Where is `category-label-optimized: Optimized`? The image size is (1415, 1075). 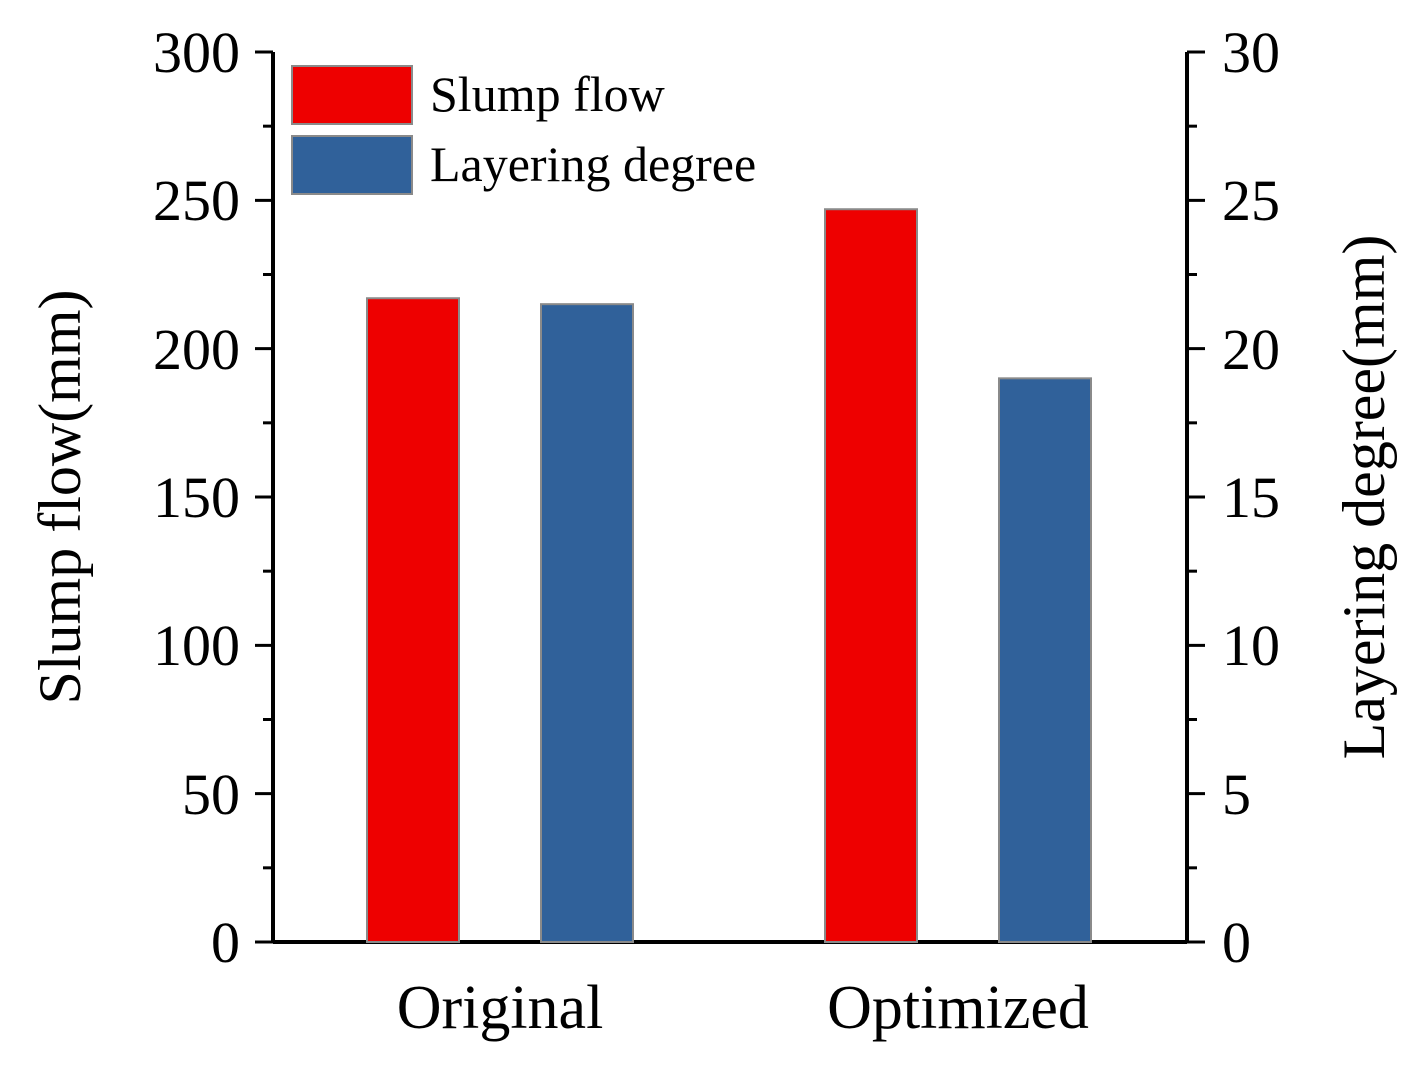
category-label-optimized: Optimized is located at coordinates (958, 1008).